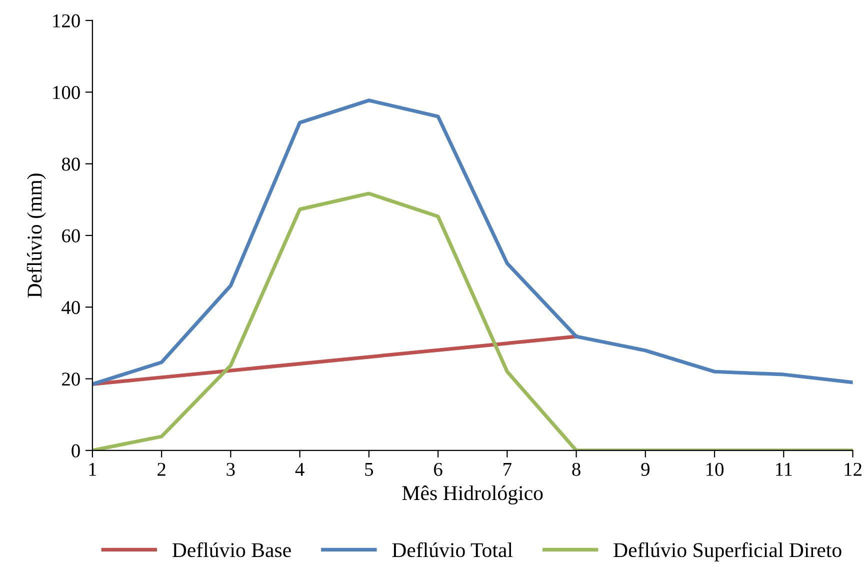 The width and height of the screenshot is (864, 585). What do you see at coordinates (369, 469) in the screenshot?
I see `x-tick-label: 5` at bounding box center [369, 469].